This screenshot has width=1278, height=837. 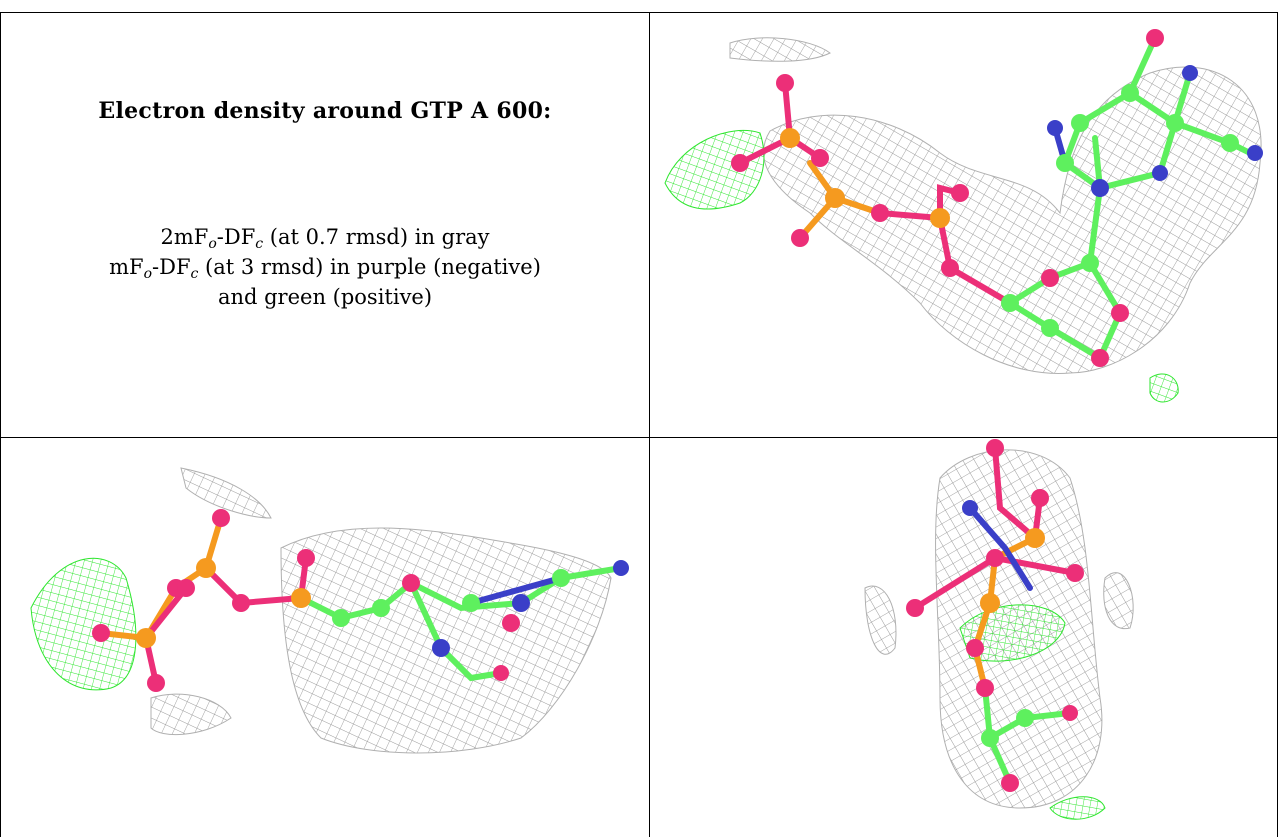 I want to click on legend-text: 2mF, so click(x=184, y=237).